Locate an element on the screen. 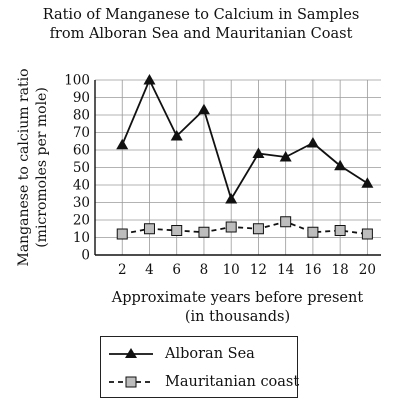 The image size is (402, 409). x-tick-label: 2 is located at coordinates (122, 270).